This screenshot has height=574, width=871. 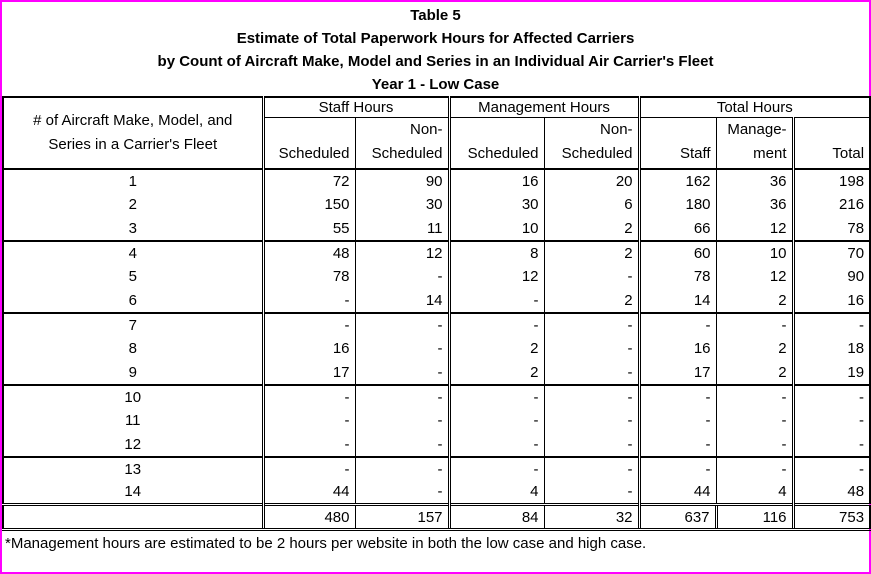 I want to click on table-row: 7-------, so click(x=437, y=324).